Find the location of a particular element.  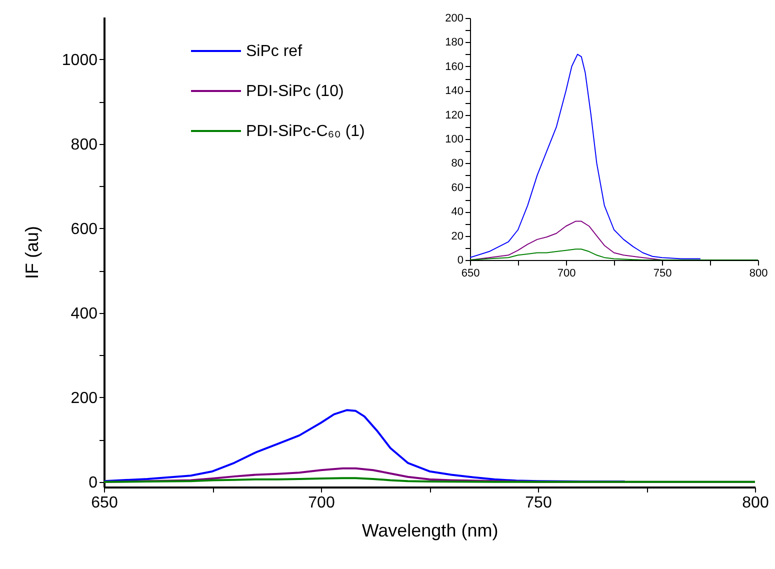

y-tick-label: 800 is located at coordinates (84, 145).